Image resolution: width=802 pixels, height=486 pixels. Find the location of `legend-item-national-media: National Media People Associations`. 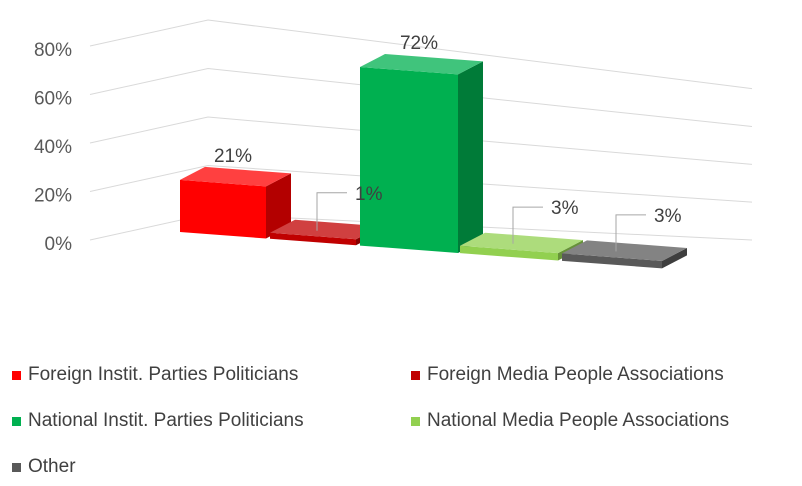

legend-item-national-media: National Media People Associations is located at coordinates (570, 421).